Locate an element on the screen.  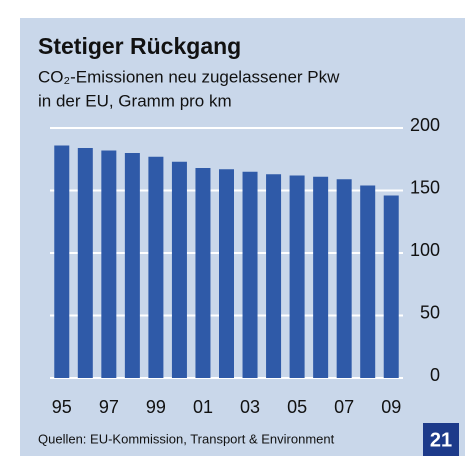
x-tick-label: 05 is located at coordinates (297, 407).